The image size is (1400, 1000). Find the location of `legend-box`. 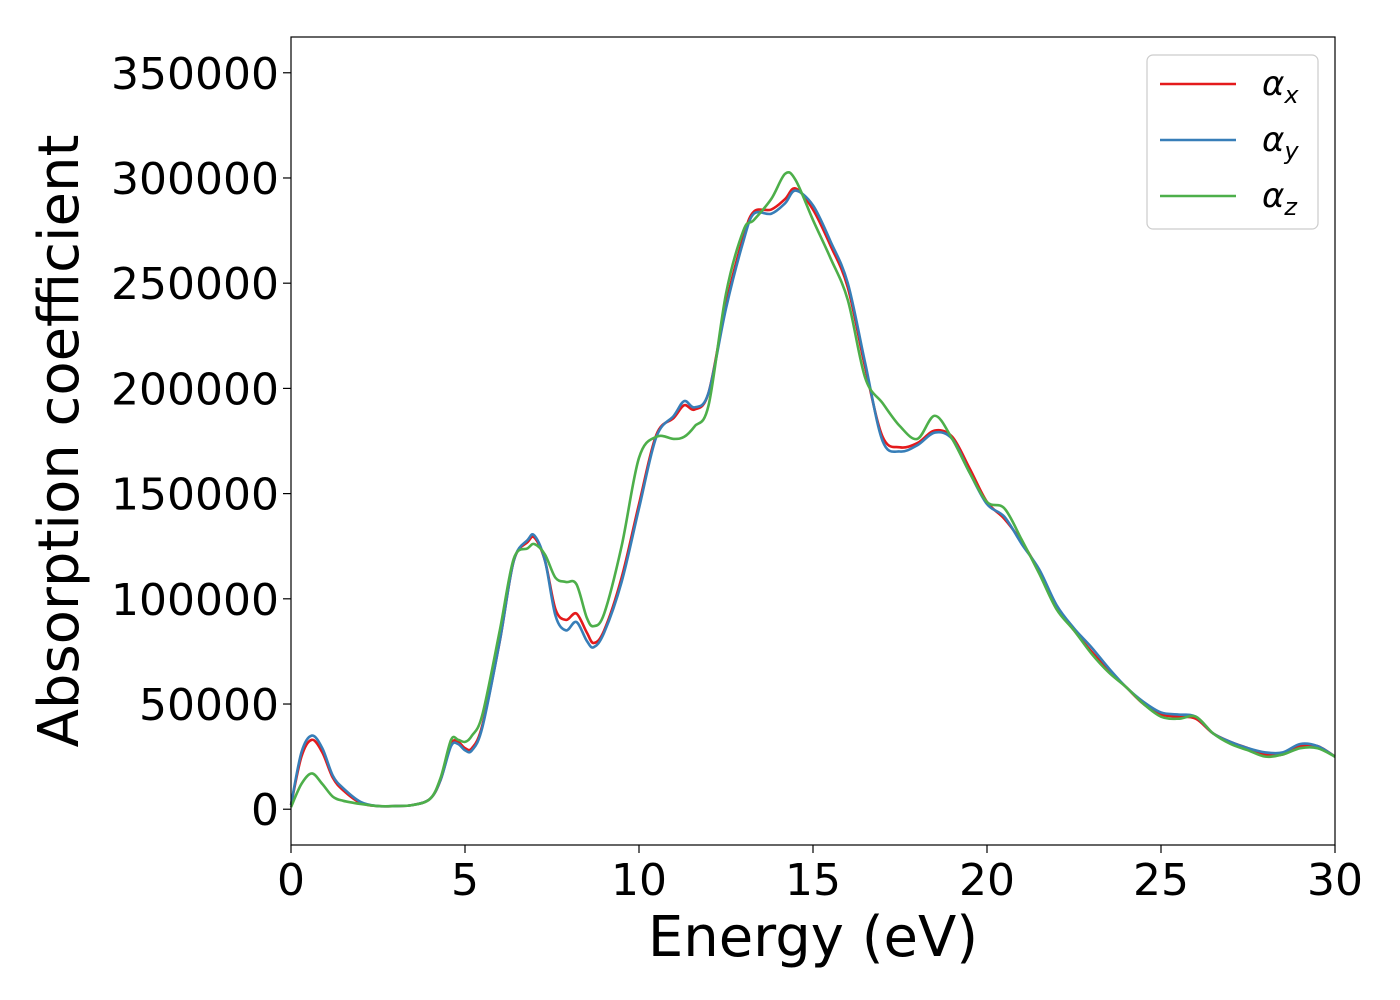

legend-box is located at coordinates (1232, 142).